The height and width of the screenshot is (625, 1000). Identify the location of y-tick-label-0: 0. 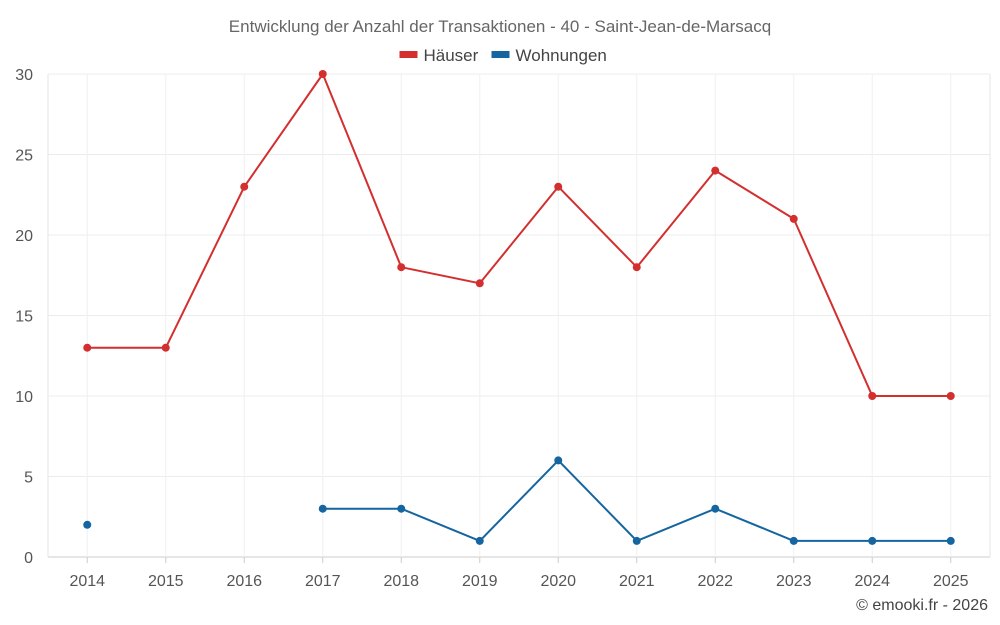
(28, 558).